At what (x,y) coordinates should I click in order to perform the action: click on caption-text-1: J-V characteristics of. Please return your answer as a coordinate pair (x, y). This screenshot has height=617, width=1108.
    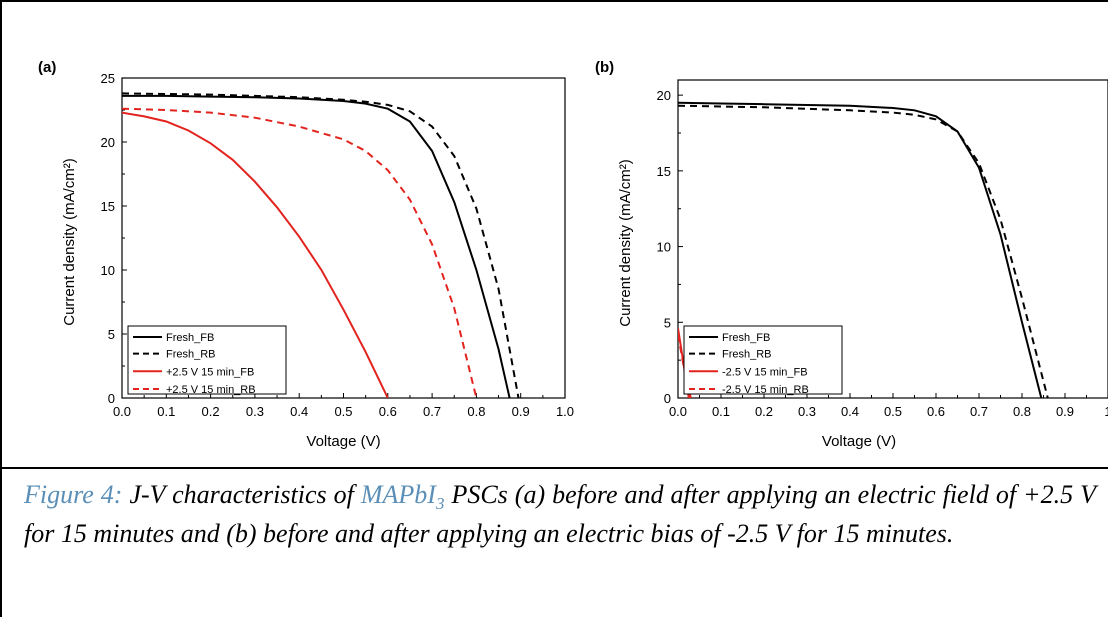
    Looking at the image, I should click on (241, 494).